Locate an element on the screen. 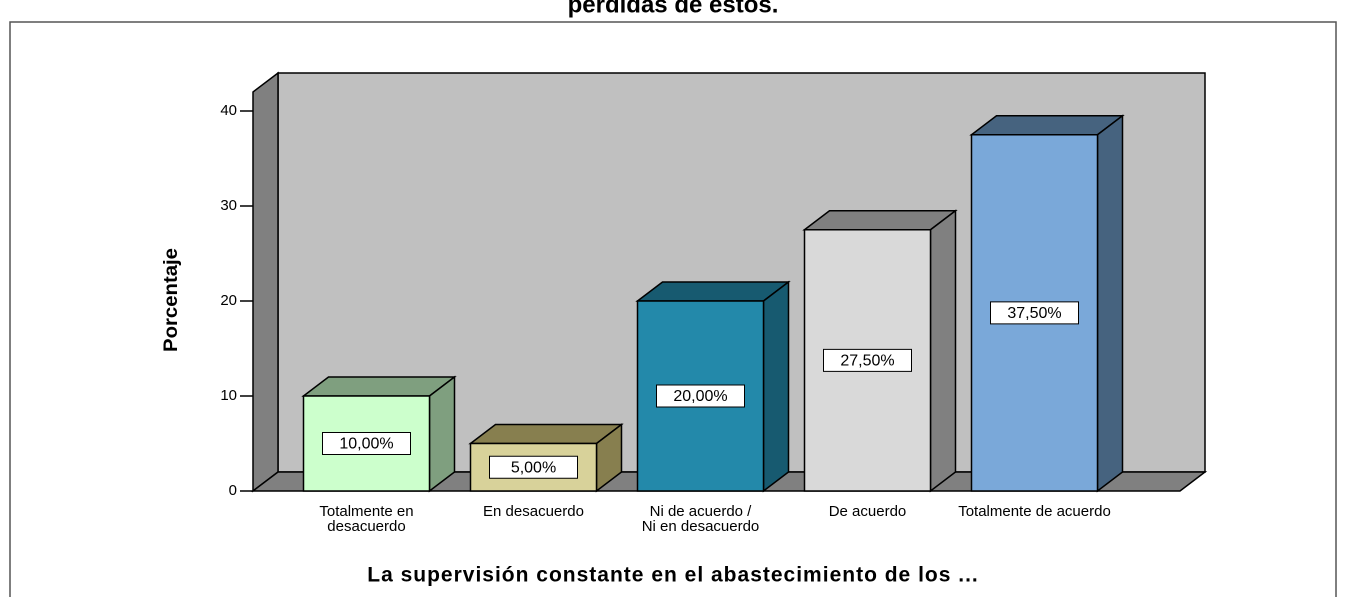 The image size is (1346, 597). y-axis-label: Porcentaje is located at coordinates (171, 300).